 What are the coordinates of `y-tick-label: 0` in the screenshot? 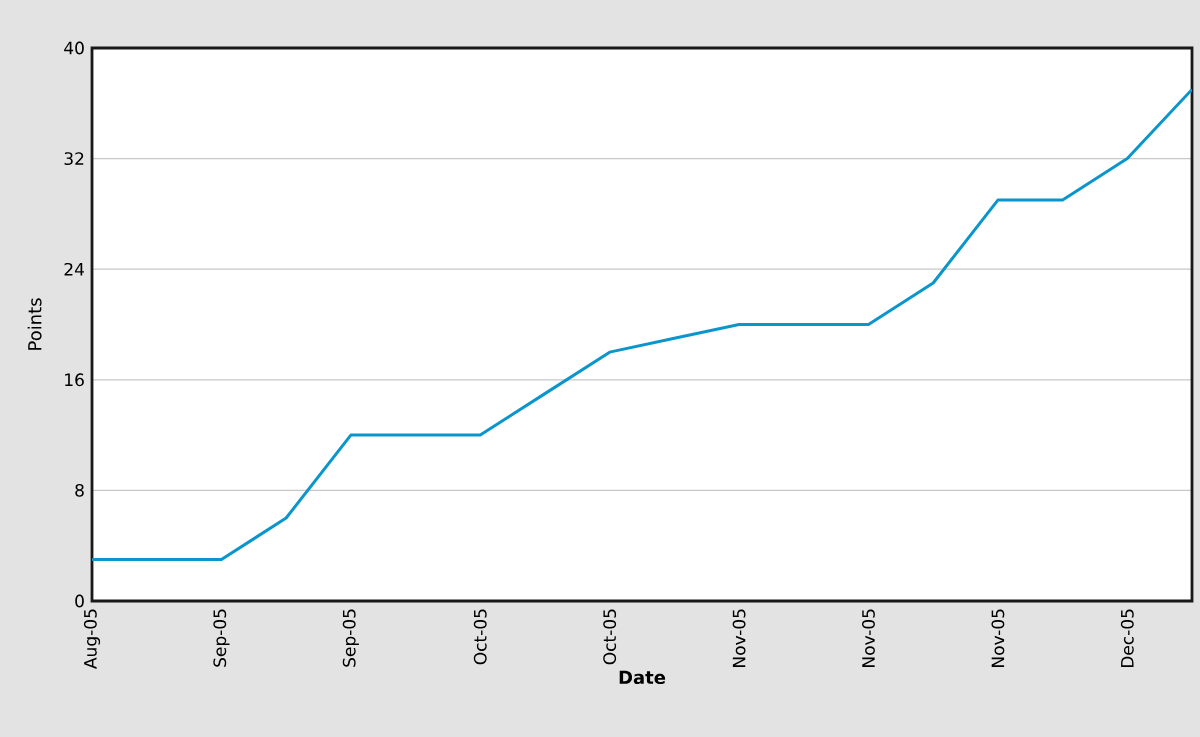 It's located at (79, 601).